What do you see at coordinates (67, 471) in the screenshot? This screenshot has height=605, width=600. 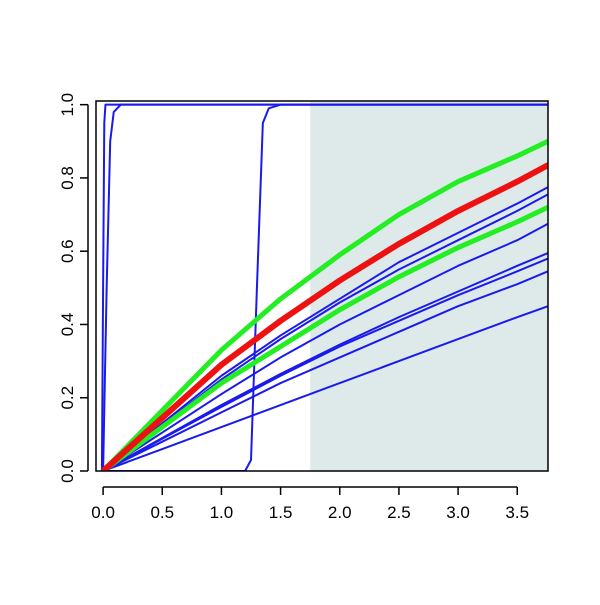 I see `y-tick-label: 0.0` at bounding box center [67, 471].